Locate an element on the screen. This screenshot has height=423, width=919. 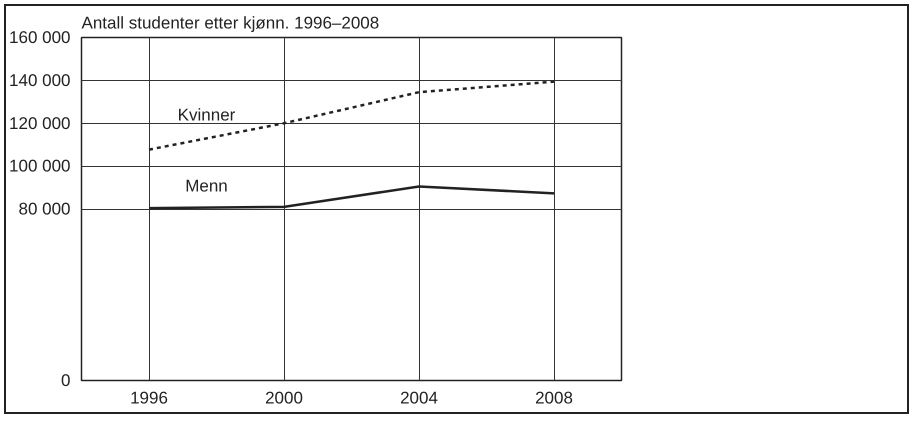
x-tick-label: 2004 is located at coordinates (419, 398).